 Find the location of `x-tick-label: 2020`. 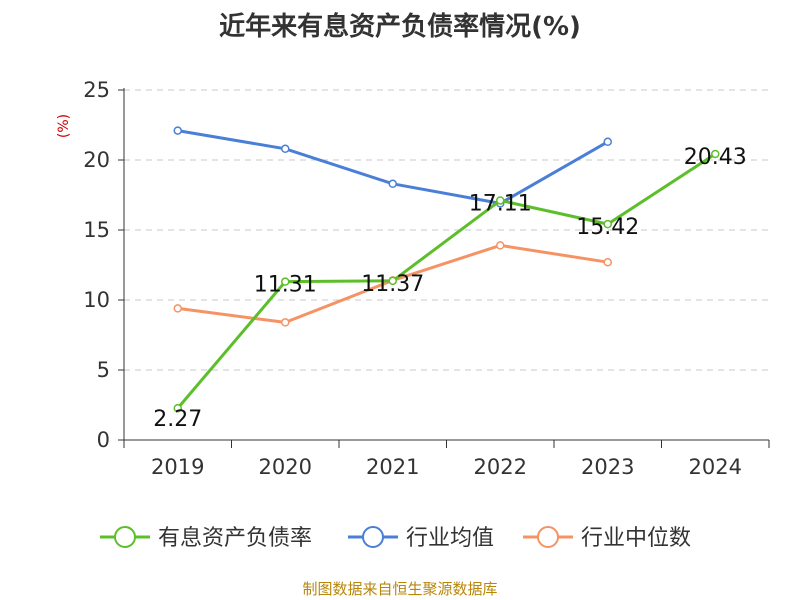

x-tick-label: 2020 is located at coordinates (285, 467).